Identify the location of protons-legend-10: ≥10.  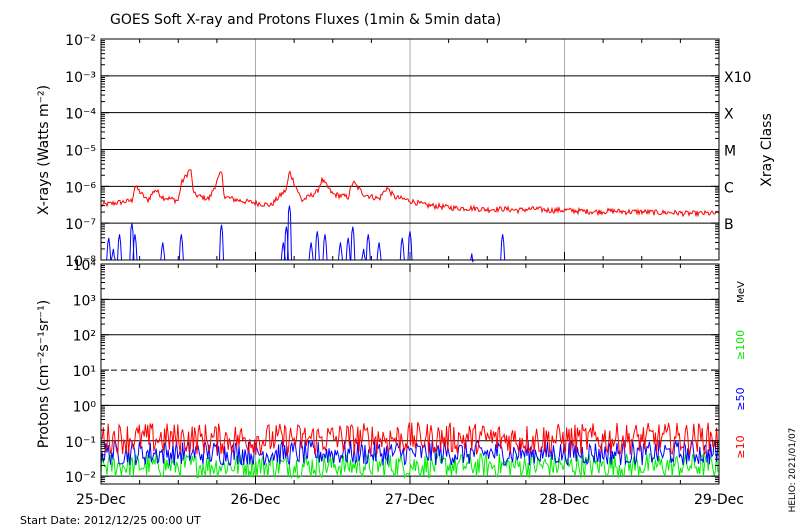
(740, 446).